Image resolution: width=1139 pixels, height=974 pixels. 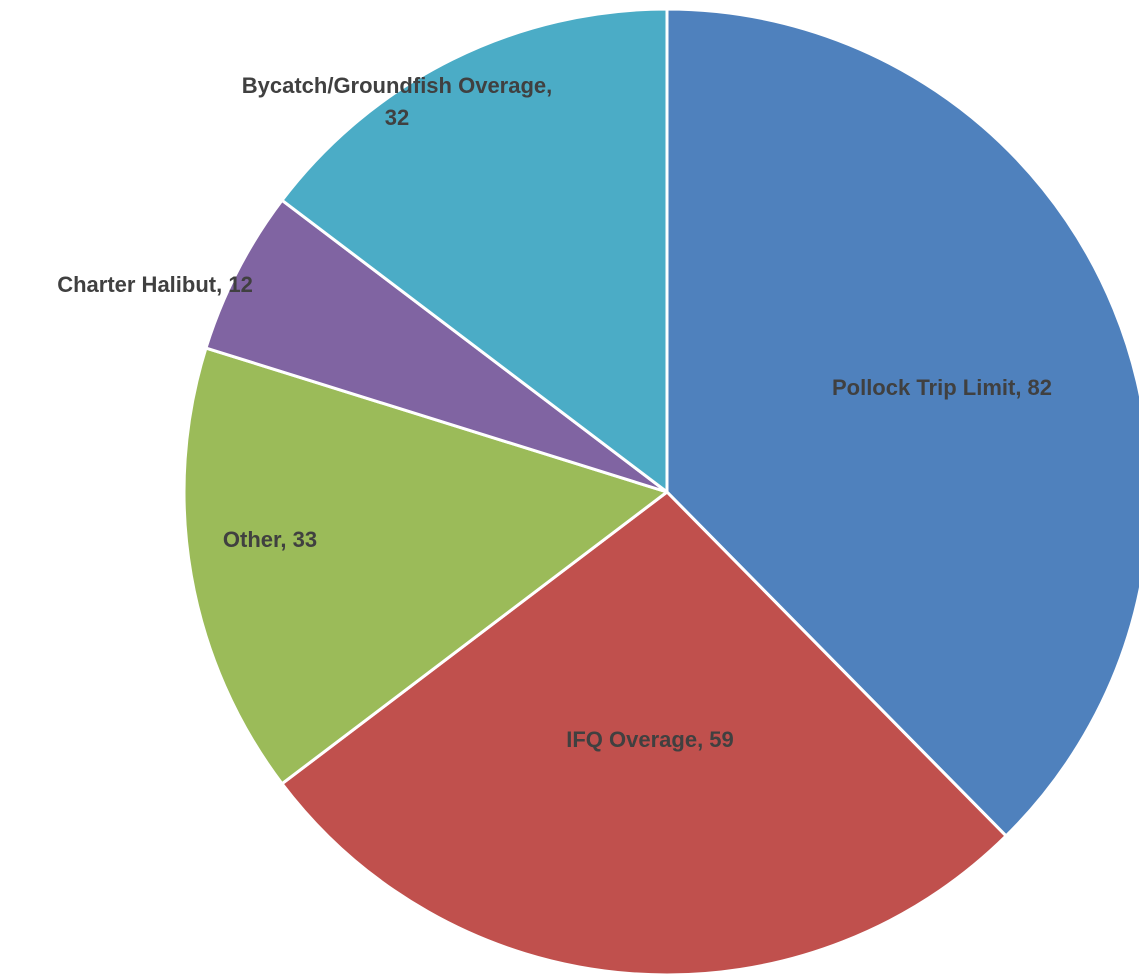 What do you see at coordinates (650, 739) in the screenshot?
I see `data-label: IFQ Overage, 59` at bounding box center [650, 739].